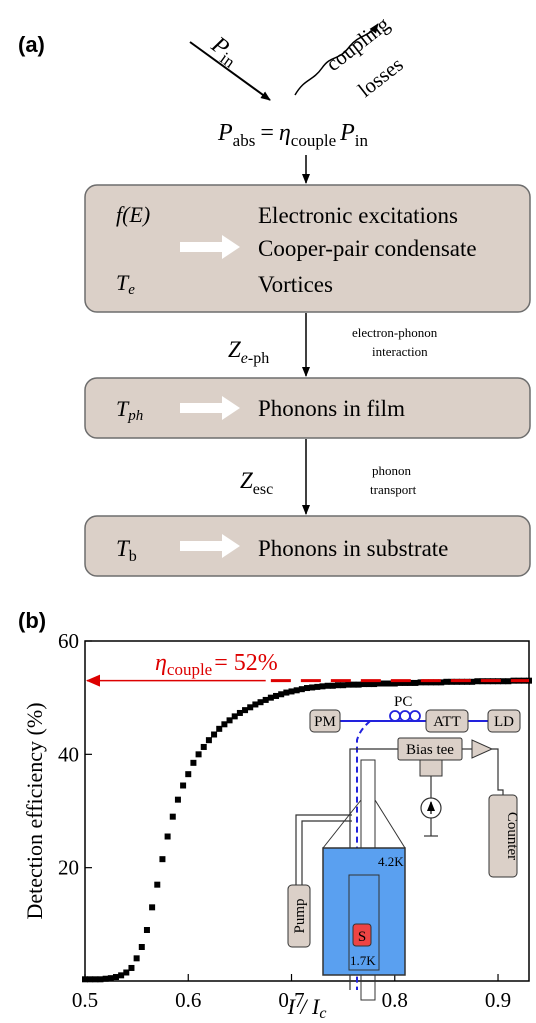 The image size is (536, 1023). I want to click on att-label: ATT, so click(447, 722).